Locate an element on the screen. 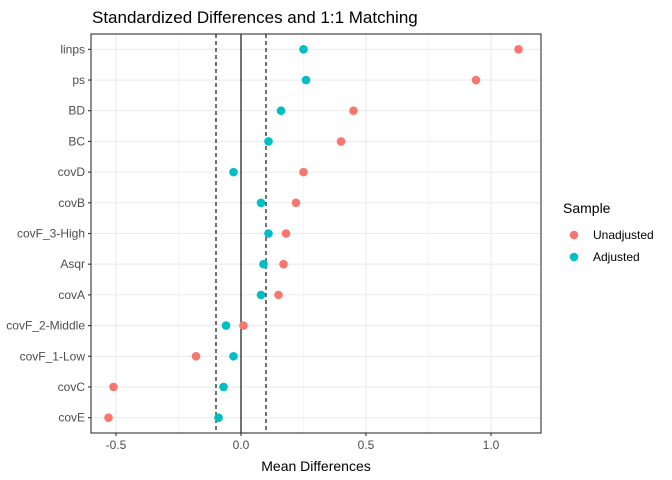 The height and width of the screenshot is (480, 672). x-tick-label: 0.5 is located at coordinates (366, 445).